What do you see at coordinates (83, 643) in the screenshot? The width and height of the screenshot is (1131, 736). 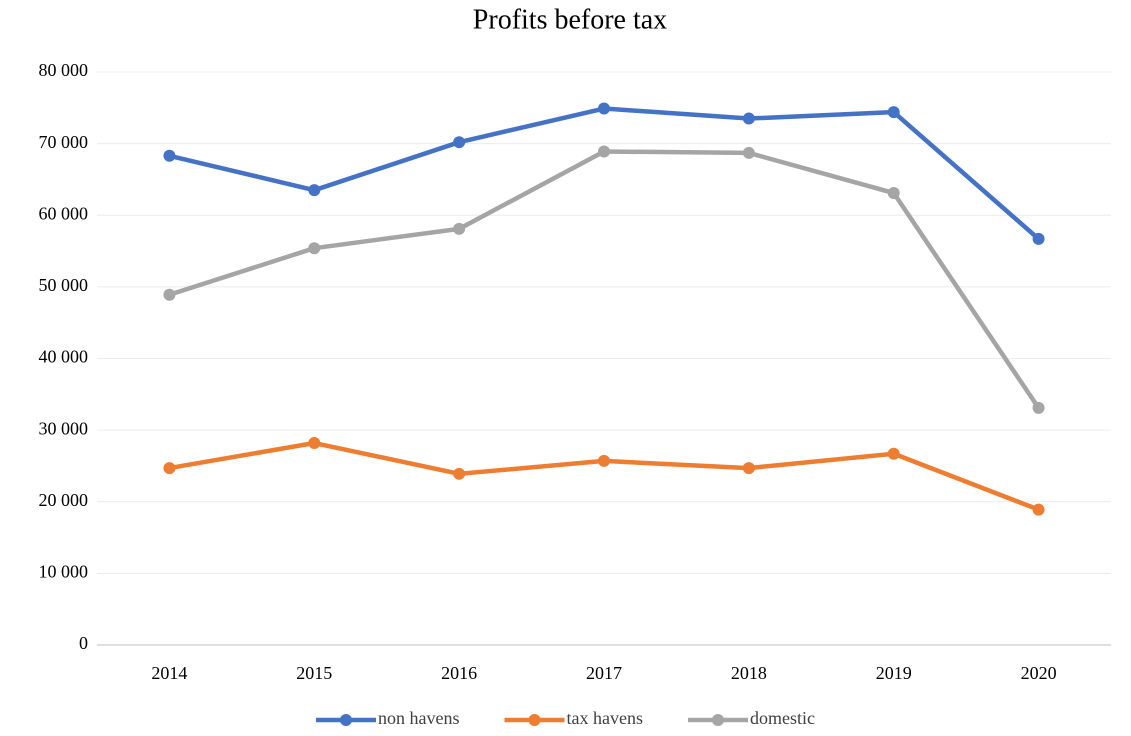 I see `y-tick-label: 0` at bounding box center [83, 643].